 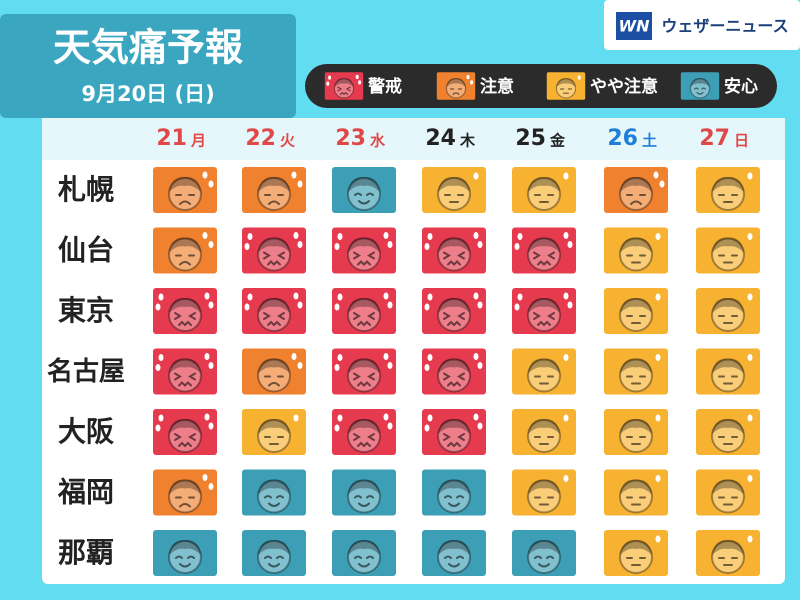 What do you see at coordinates (467, 141) in the screenshot?
I see `weekday: 木` at bounding box center [467, 141].